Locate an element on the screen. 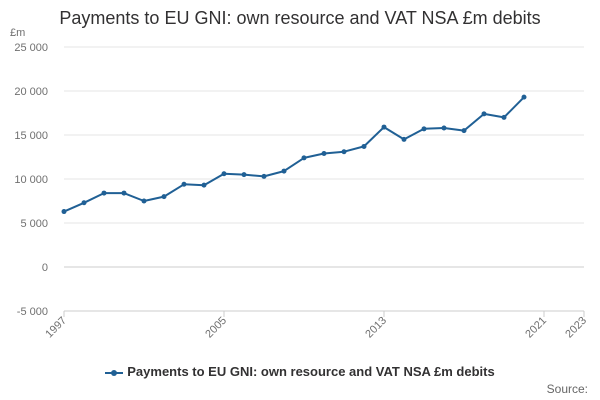  y-tick-label: 15 000 is located at coordinates (31, 136).